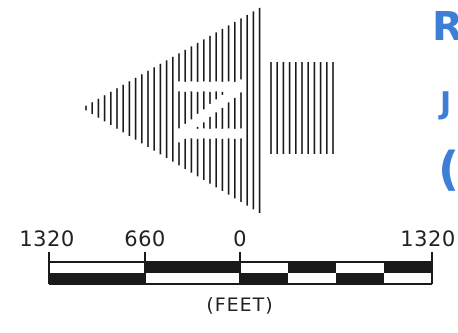  I want to click on scale-label-660: 660, so click(145, 239).